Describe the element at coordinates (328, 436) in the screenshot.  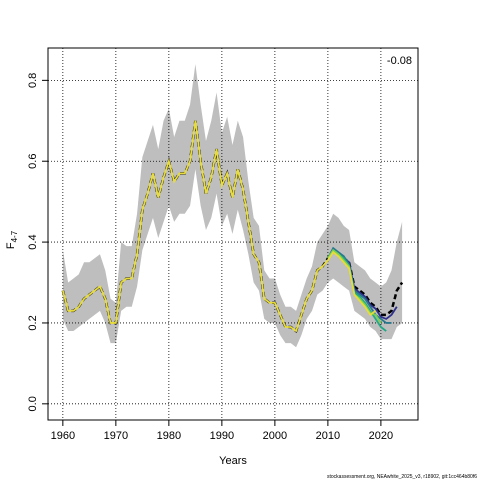
I see `x-tick-label: 2010` at that location.